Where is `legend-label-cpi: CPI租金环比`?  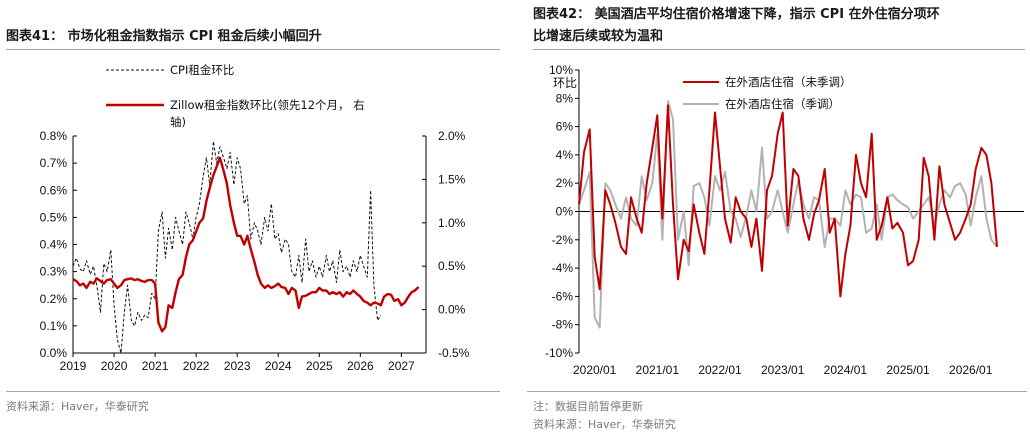 legend-label-cpi: CPI租金环比 is located at coordinates (202, 70).